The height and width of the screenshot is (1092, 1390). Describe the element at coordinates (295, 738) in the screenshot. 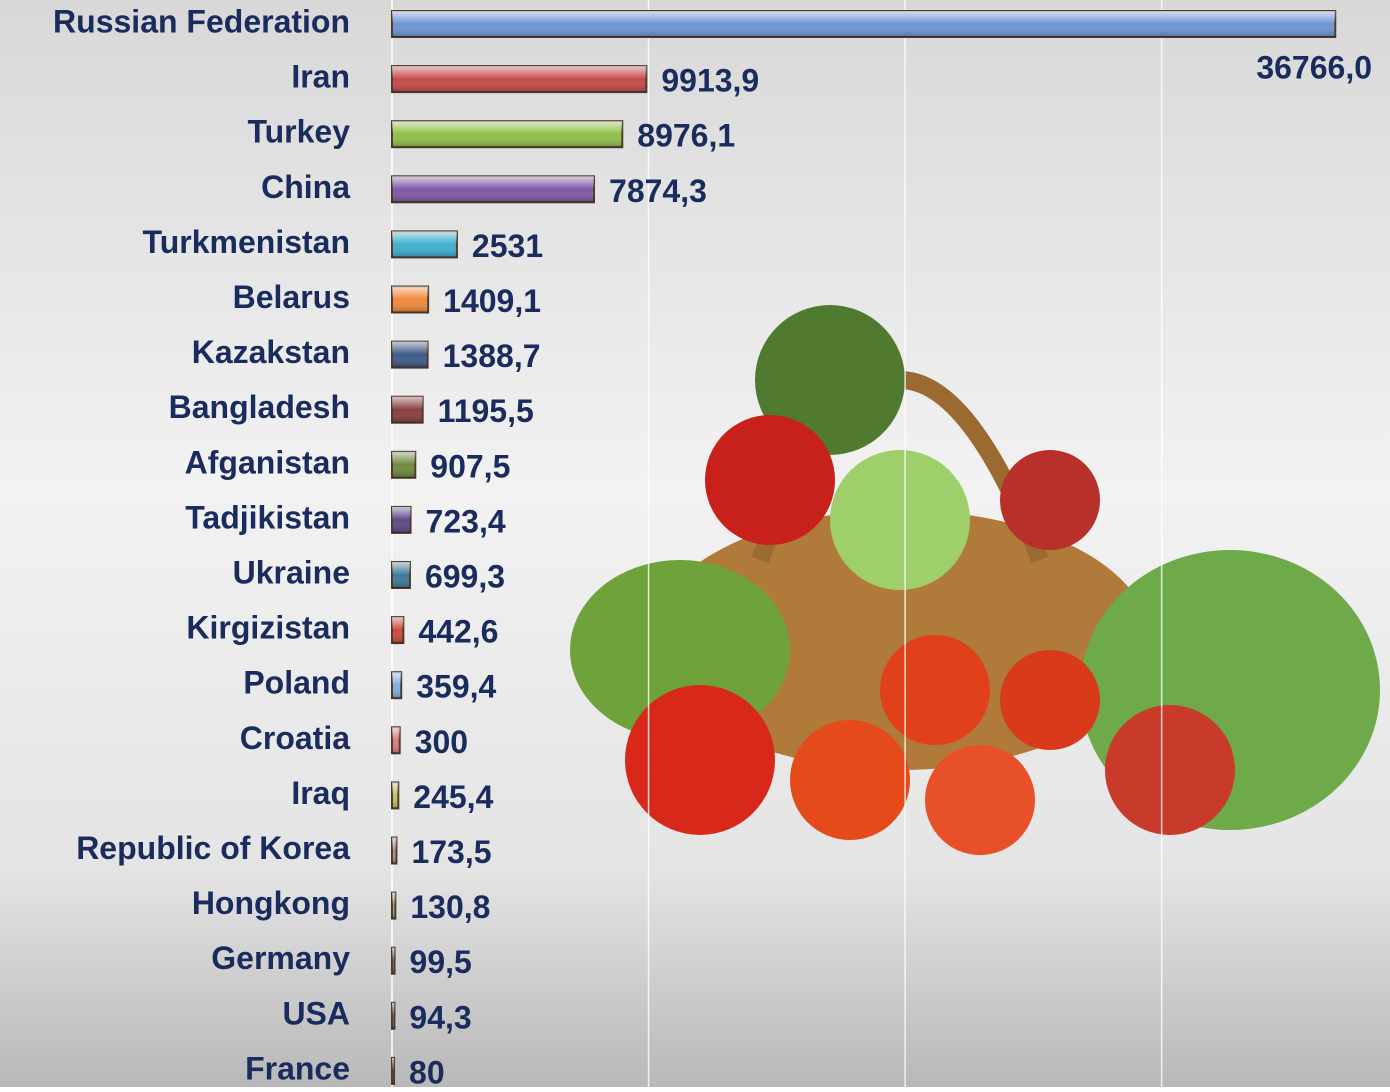

I see `category-label: Croatia` at that location.